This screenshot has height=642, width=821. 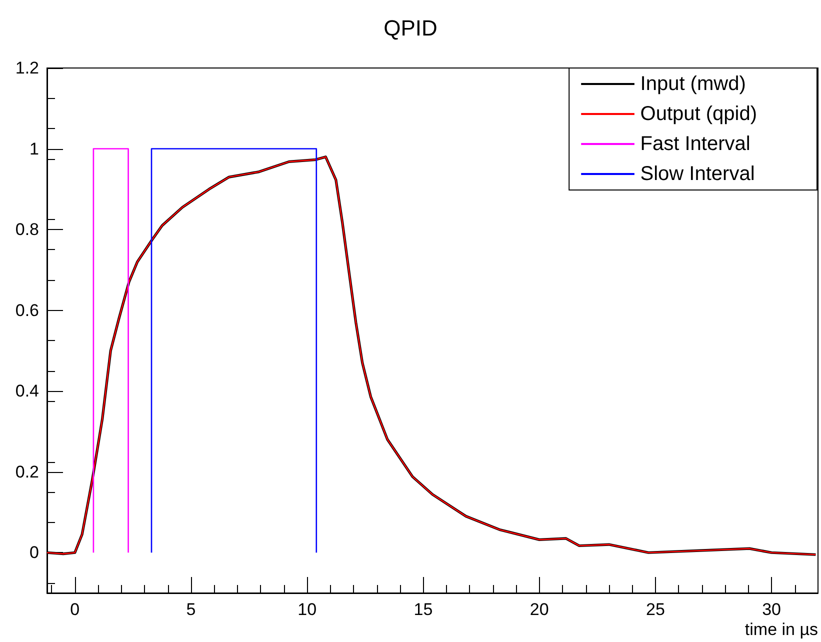 I want to click on y-tick-label: 0.8, so click(x=27, y=230).